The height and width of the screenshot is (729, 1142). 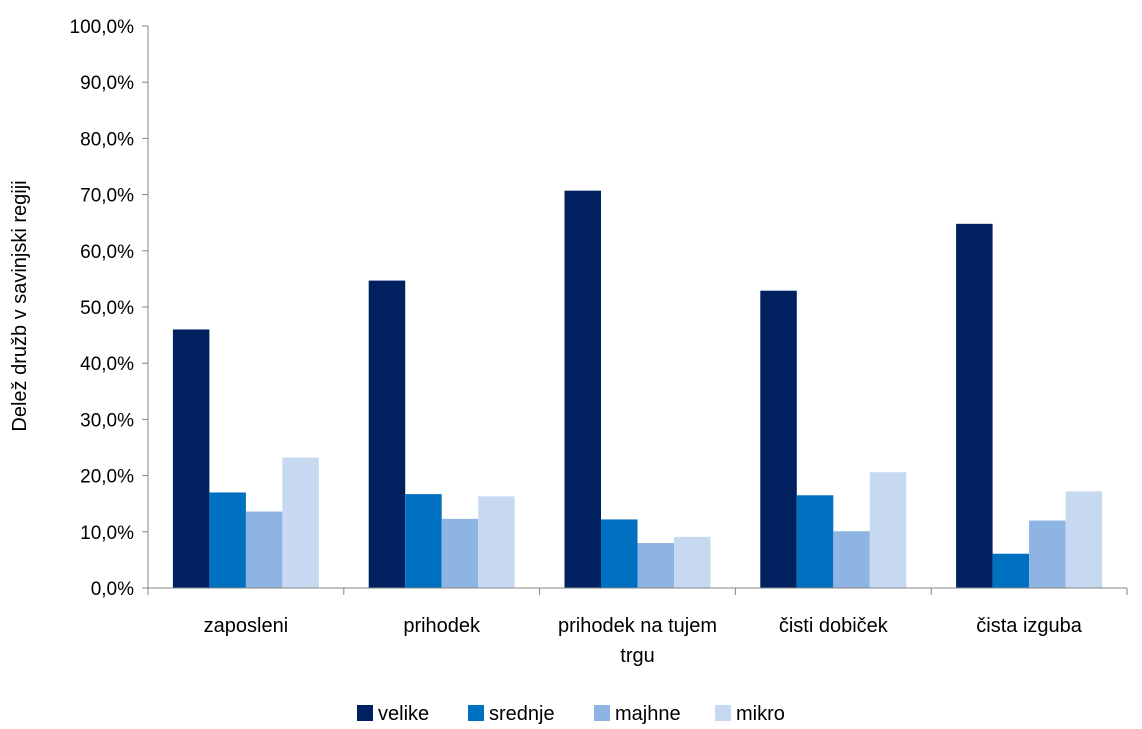 What do you see at coordinates (760, 713) in the screenshot?
I see `legend-label-mikro: mikro` at bounding box center [760, 713].